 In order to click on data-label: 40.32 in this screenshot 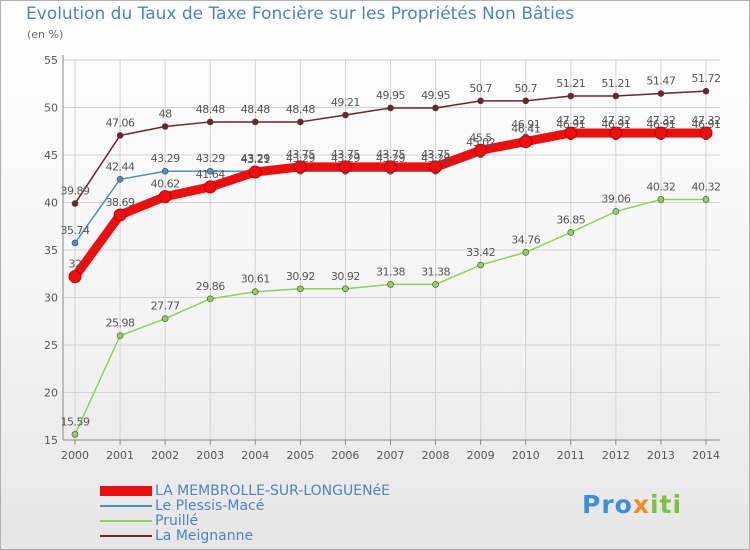, I will do `click(706, 186)`.